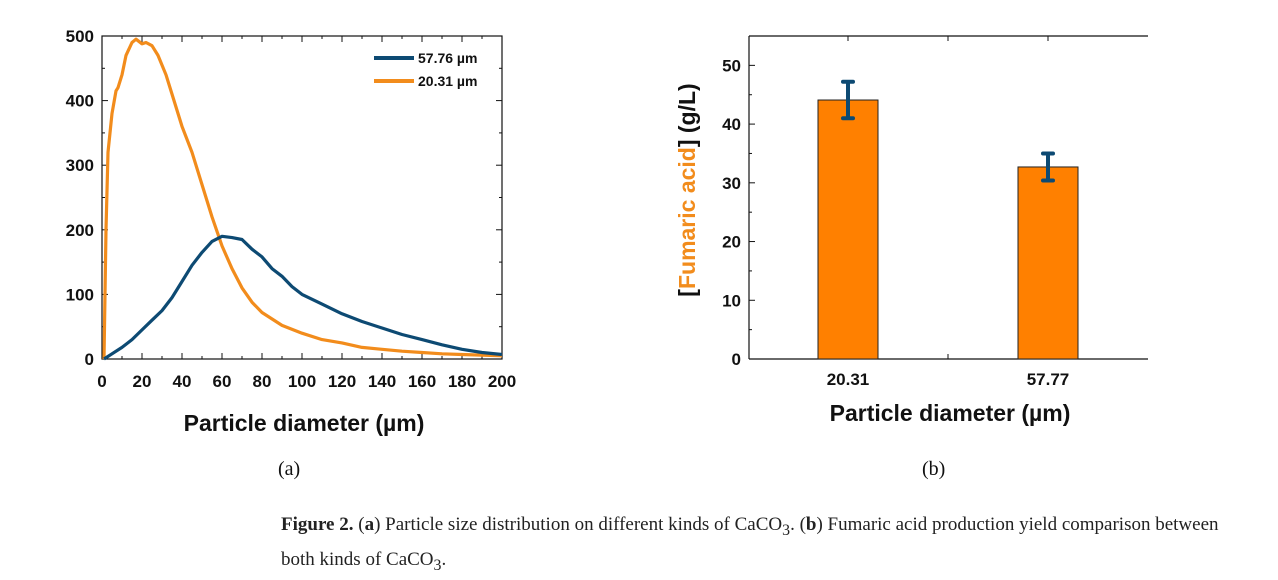 The width and height of the screenshot is (1278, 580). I want to click on x-tick-label: 40, so click(182, 381).